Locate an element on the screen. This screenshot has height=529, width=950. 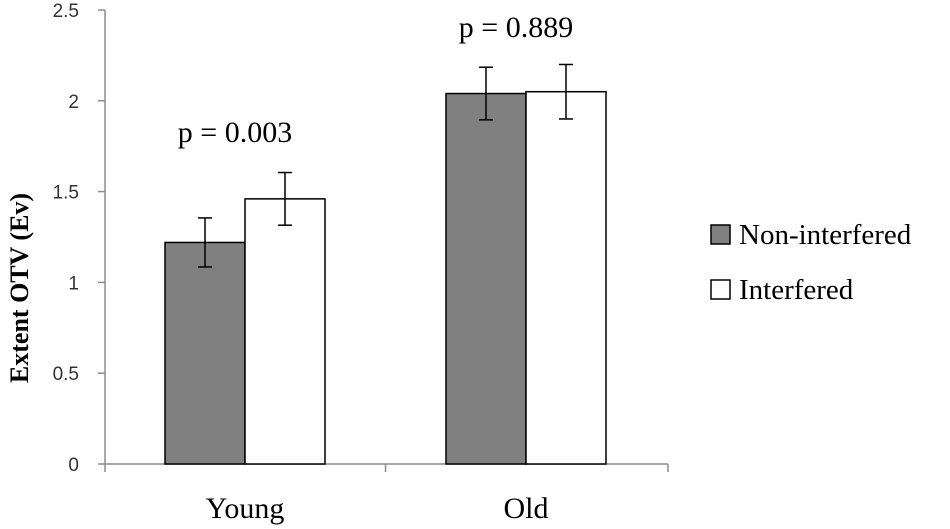
annotations-group: p = 0.003 p = 0.889 is located at coordinates (375, 80).